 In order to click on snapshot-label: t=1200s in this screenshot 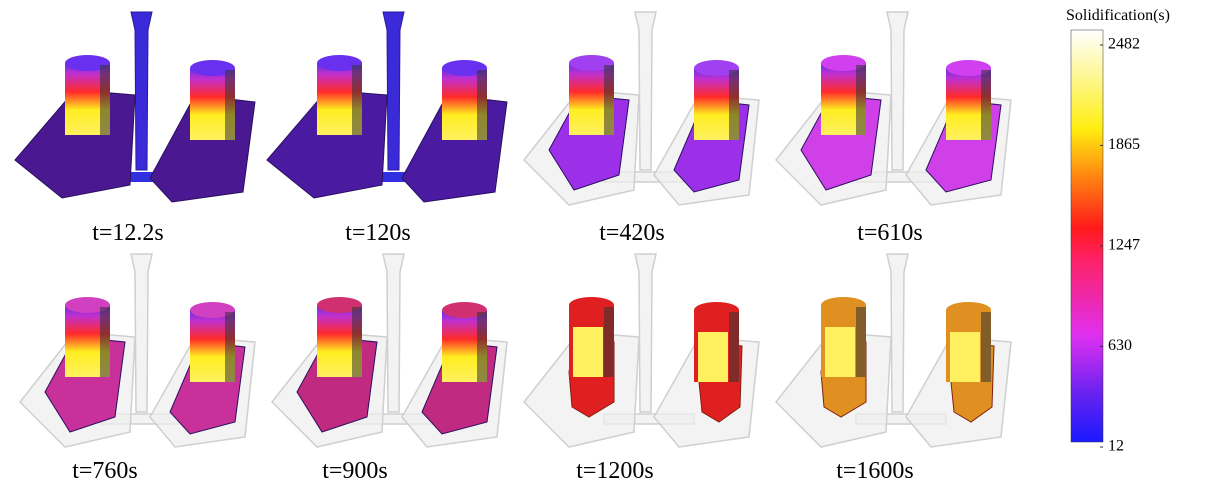, I will do `click(615, 471)`.